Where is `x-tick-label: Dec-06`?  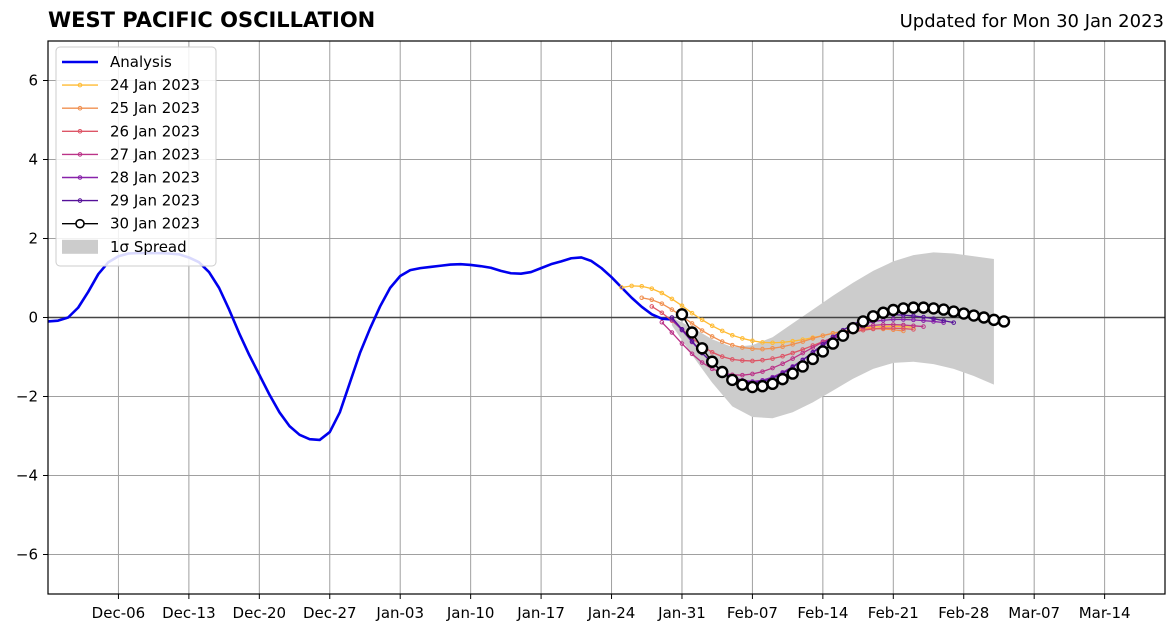
x-tick-label: Dec-06 is located at coordinates (119, 613).